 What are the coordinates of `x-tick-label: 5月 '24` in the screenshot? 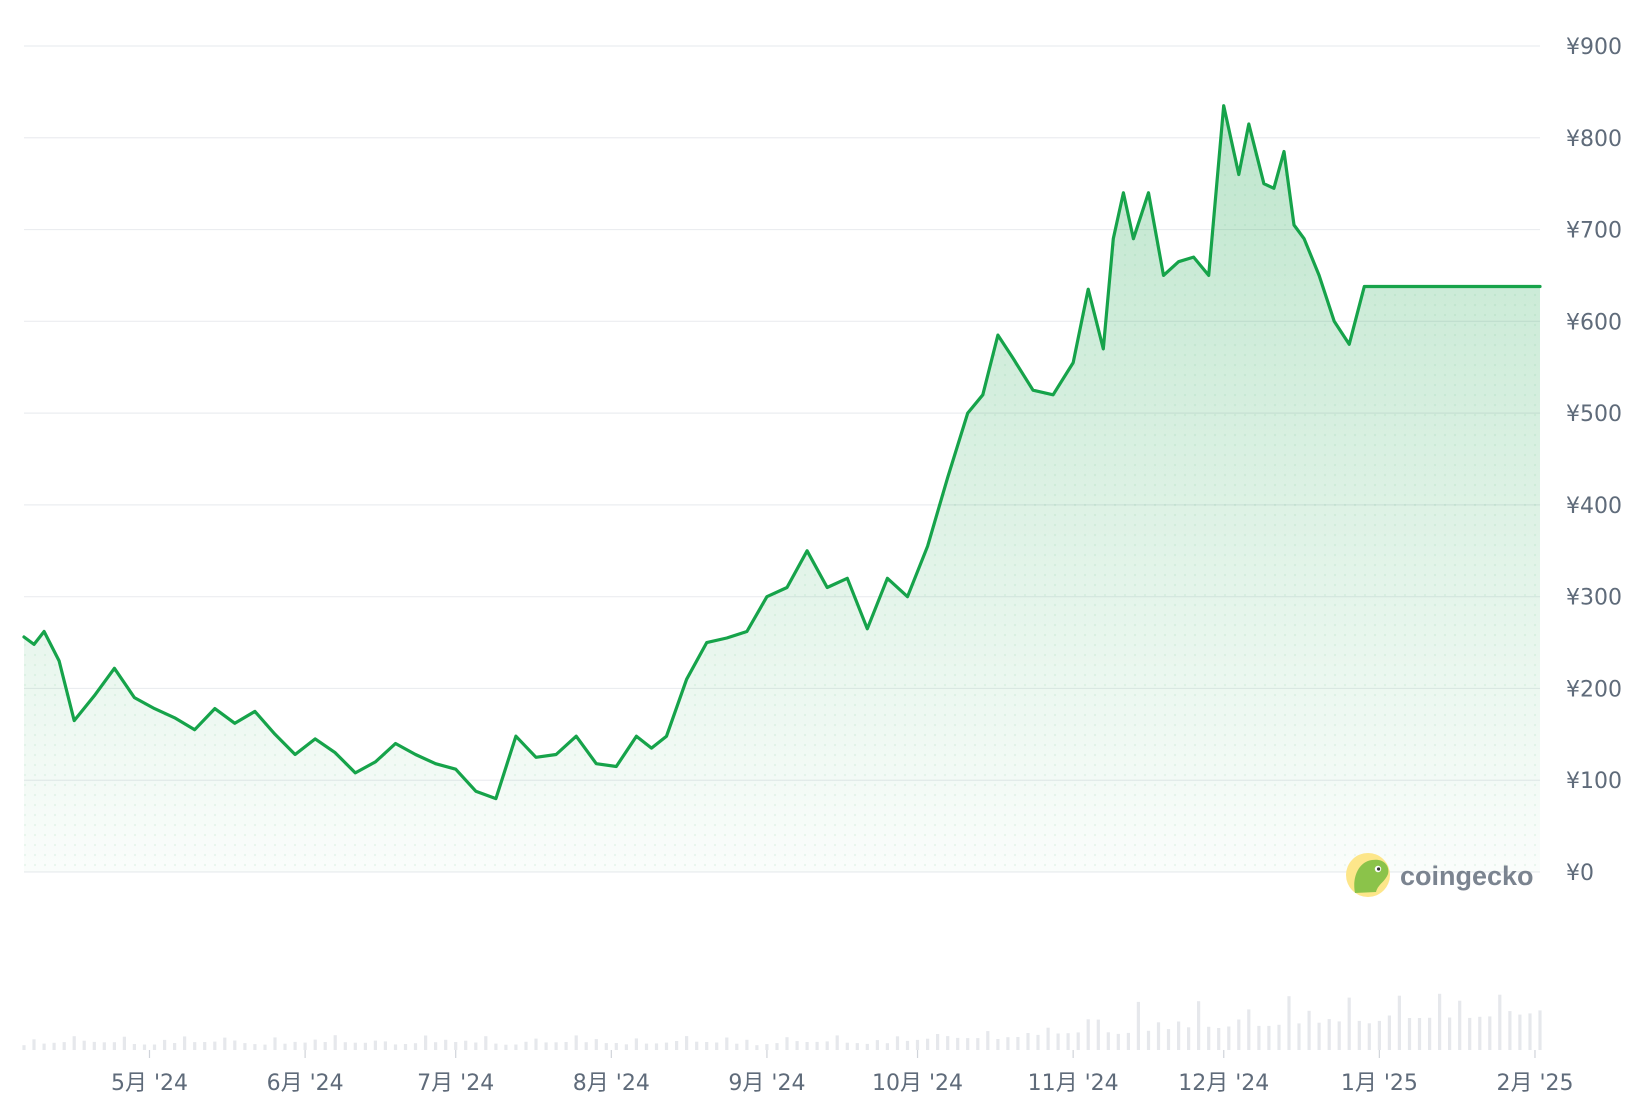 It's located at (149, 1083).